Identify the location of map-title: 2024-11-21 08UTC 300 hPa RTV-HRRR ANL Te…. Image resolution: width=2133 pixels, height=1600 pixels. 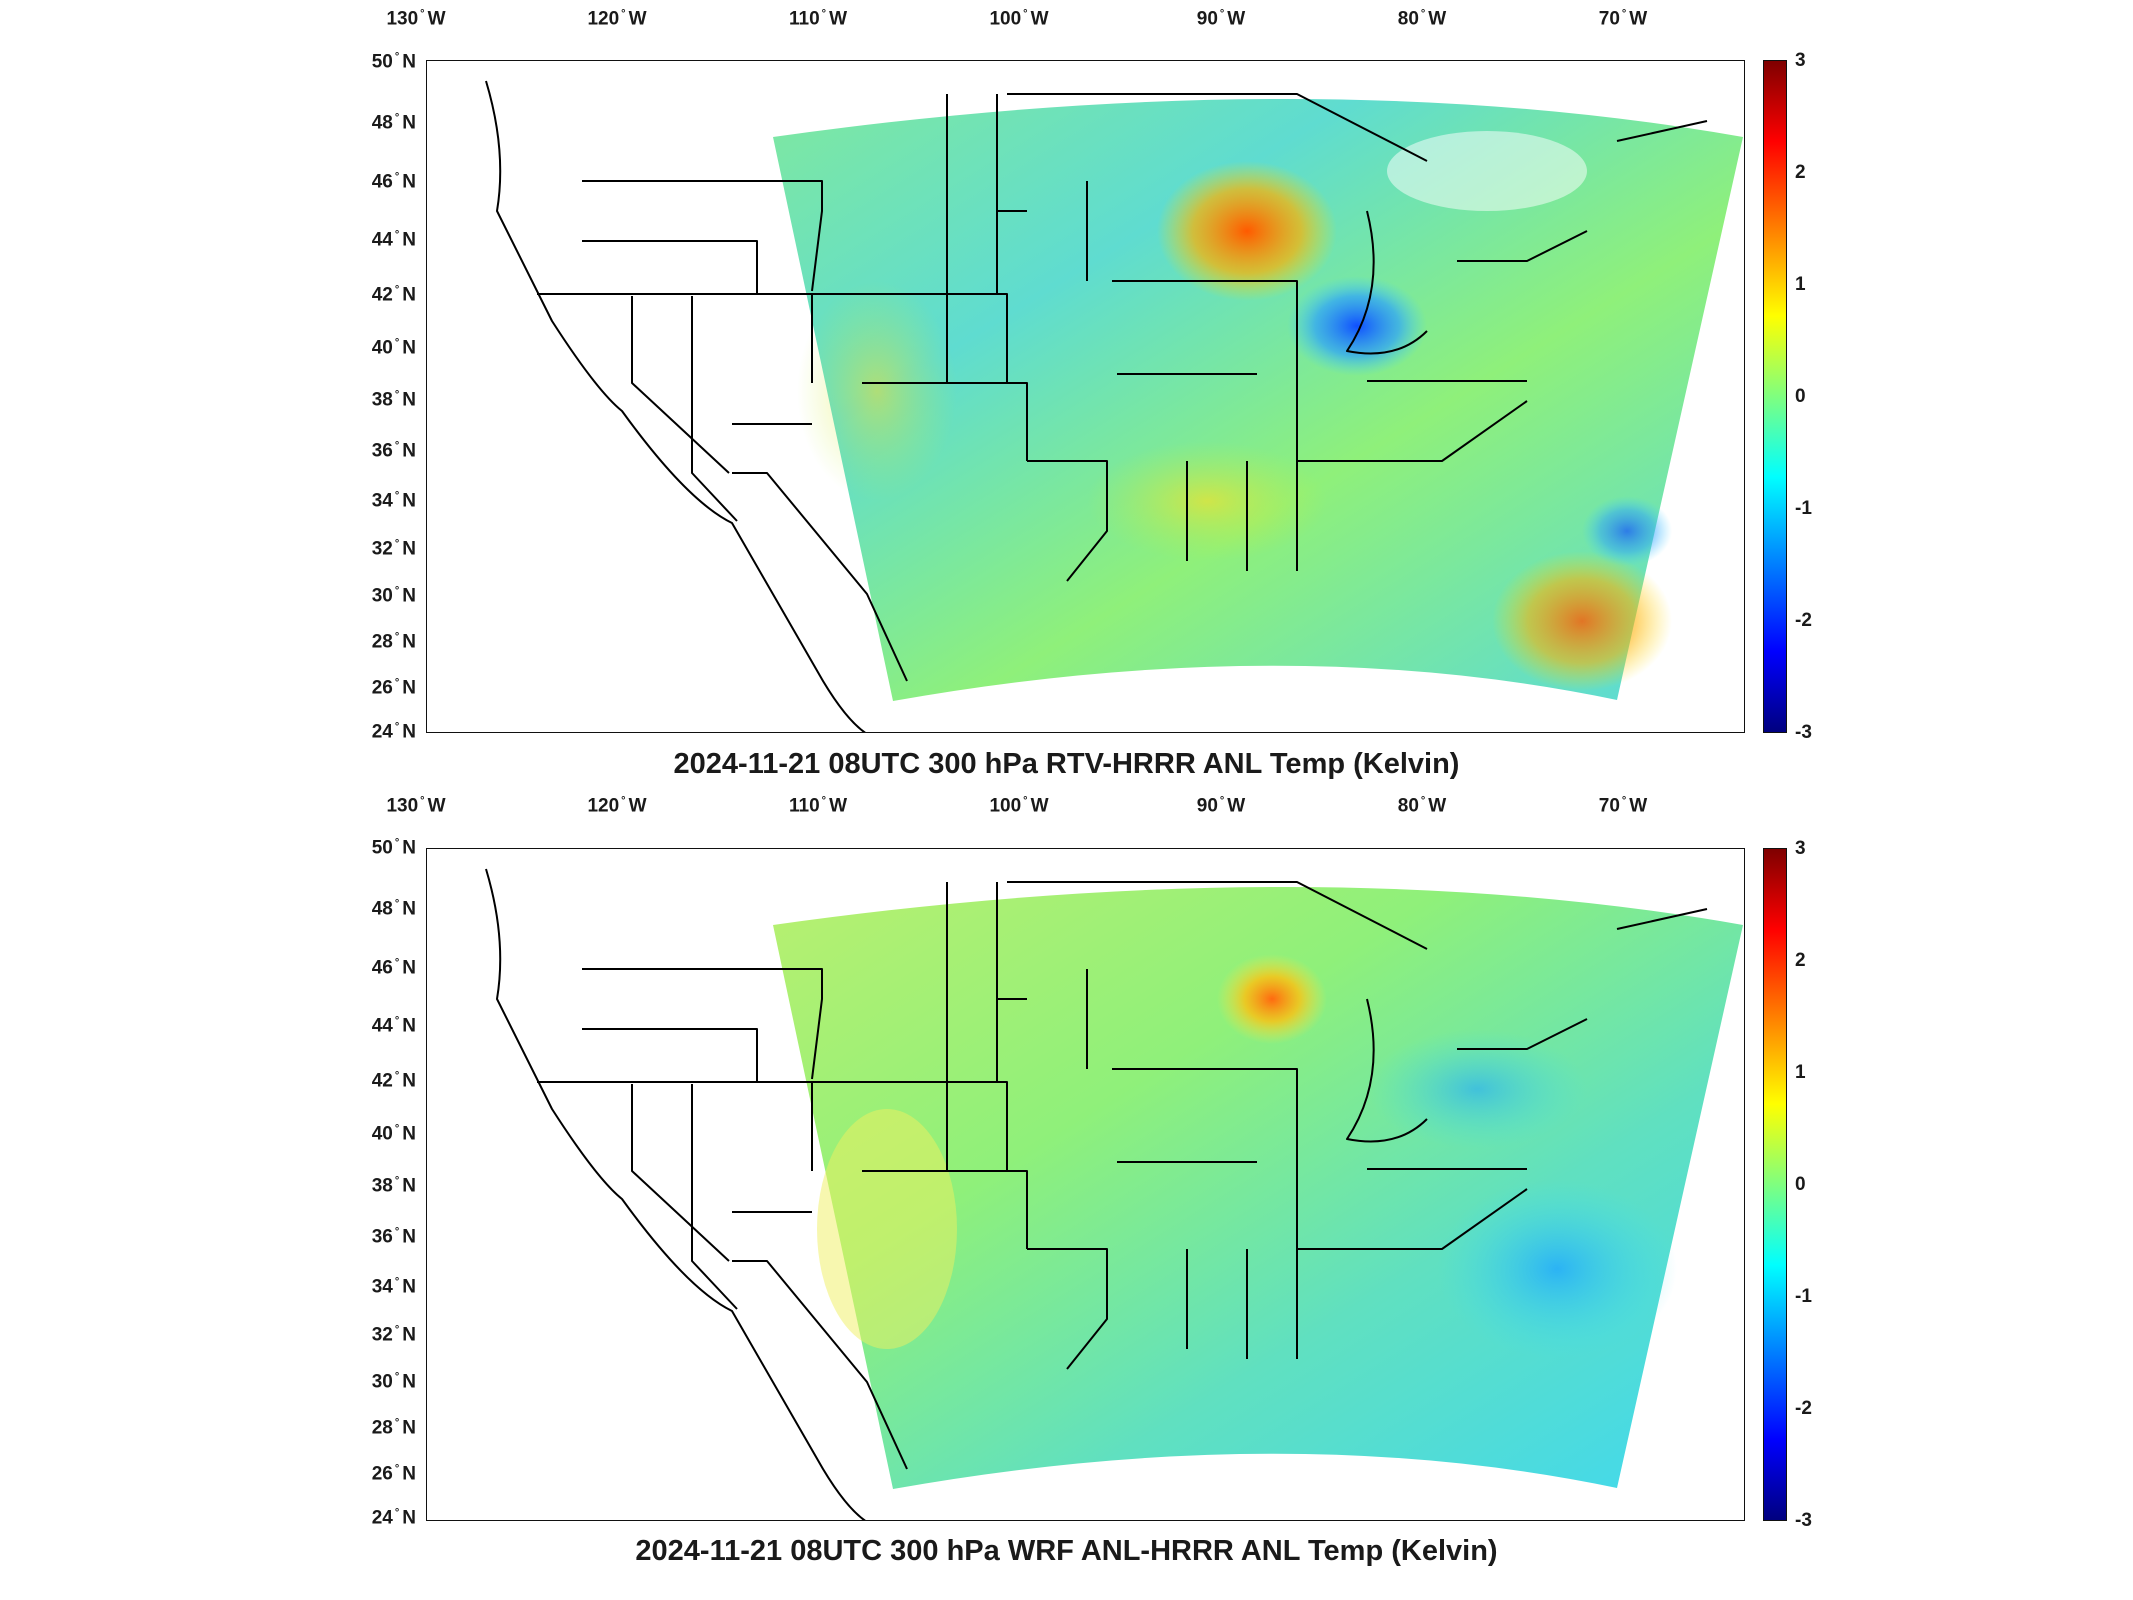
(1066, 764).